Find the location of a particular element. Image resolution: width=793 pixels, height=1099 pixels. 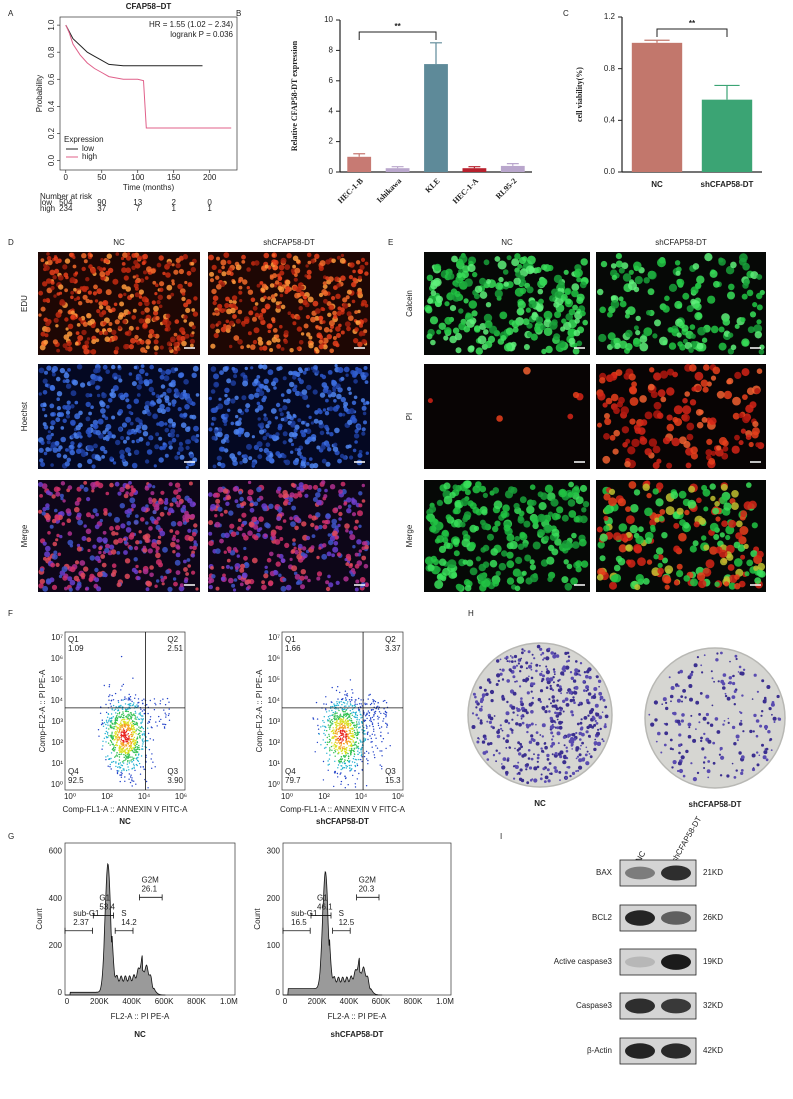

risk-title: Number at risk is located at coordinates (66, 196).